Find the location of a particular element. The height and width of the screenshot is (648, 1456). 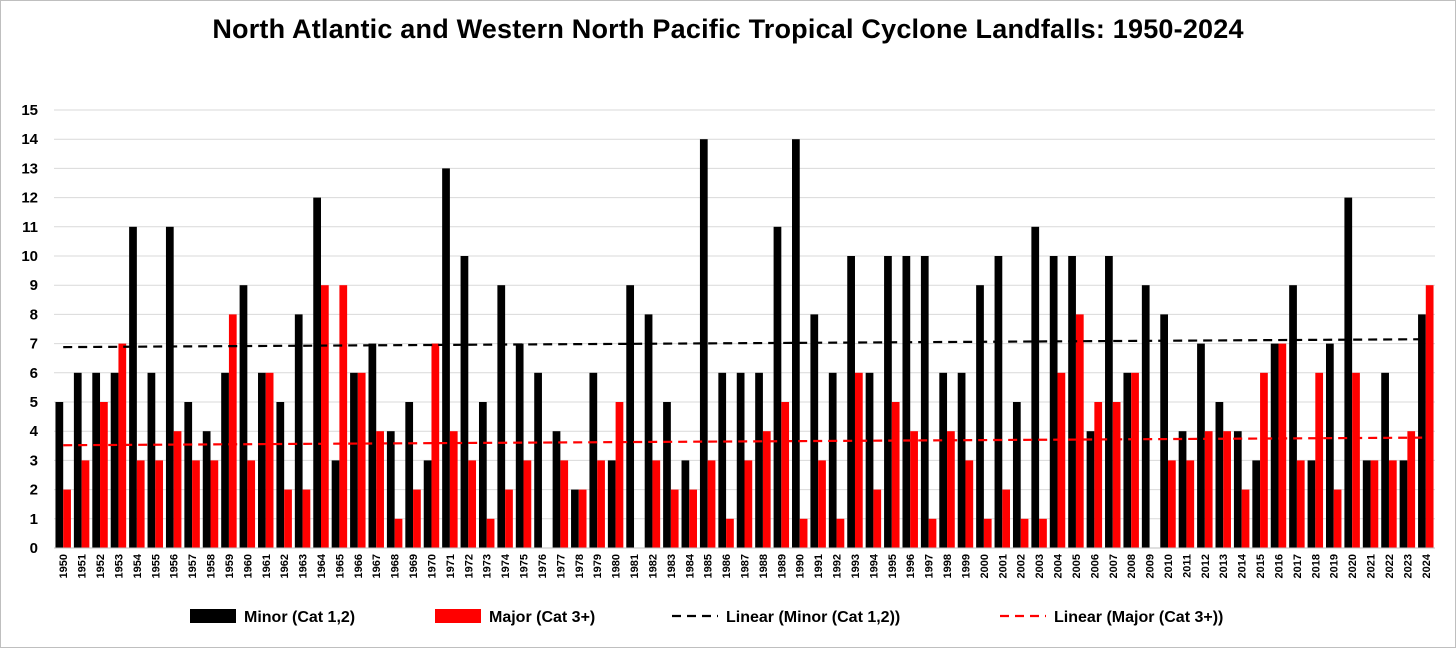

x-tick-label: 1964 is located at coordinates (322, 565).